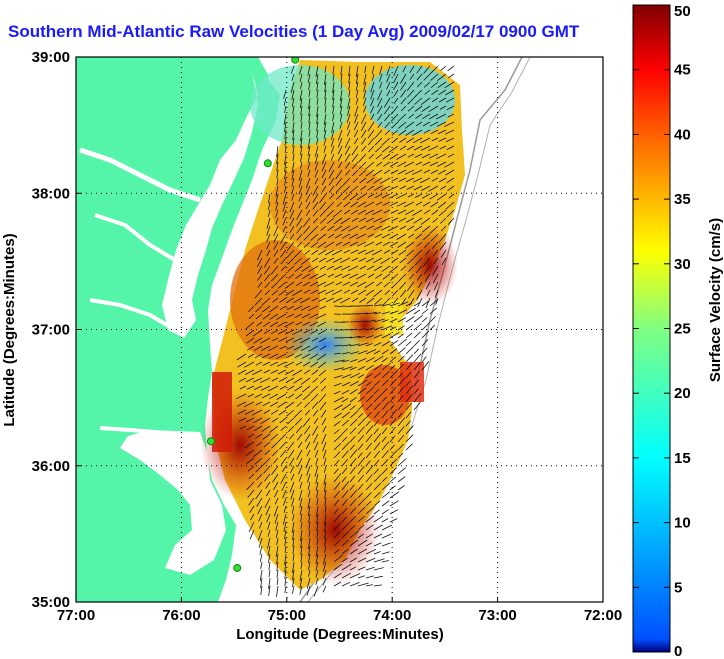  Describe the element at coordinates (682, 134) in the screenshot. I see `colorbar-tick-label: 40` at that location.